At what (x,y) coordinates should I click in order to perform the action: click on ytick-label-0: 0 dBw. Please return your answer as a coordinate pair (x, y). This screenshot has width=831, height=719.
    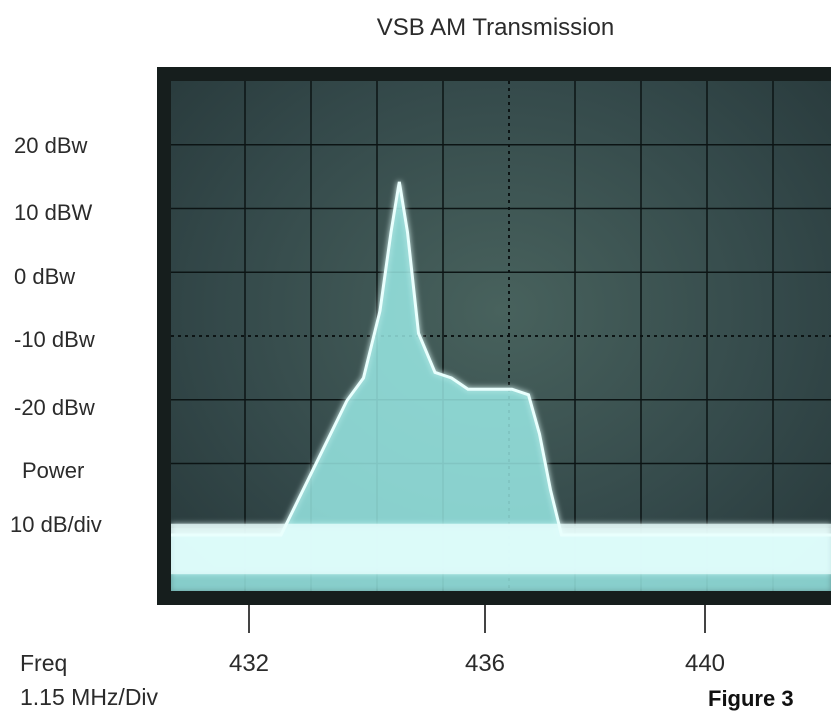
    Looking at the image, I should click on (45, 276).